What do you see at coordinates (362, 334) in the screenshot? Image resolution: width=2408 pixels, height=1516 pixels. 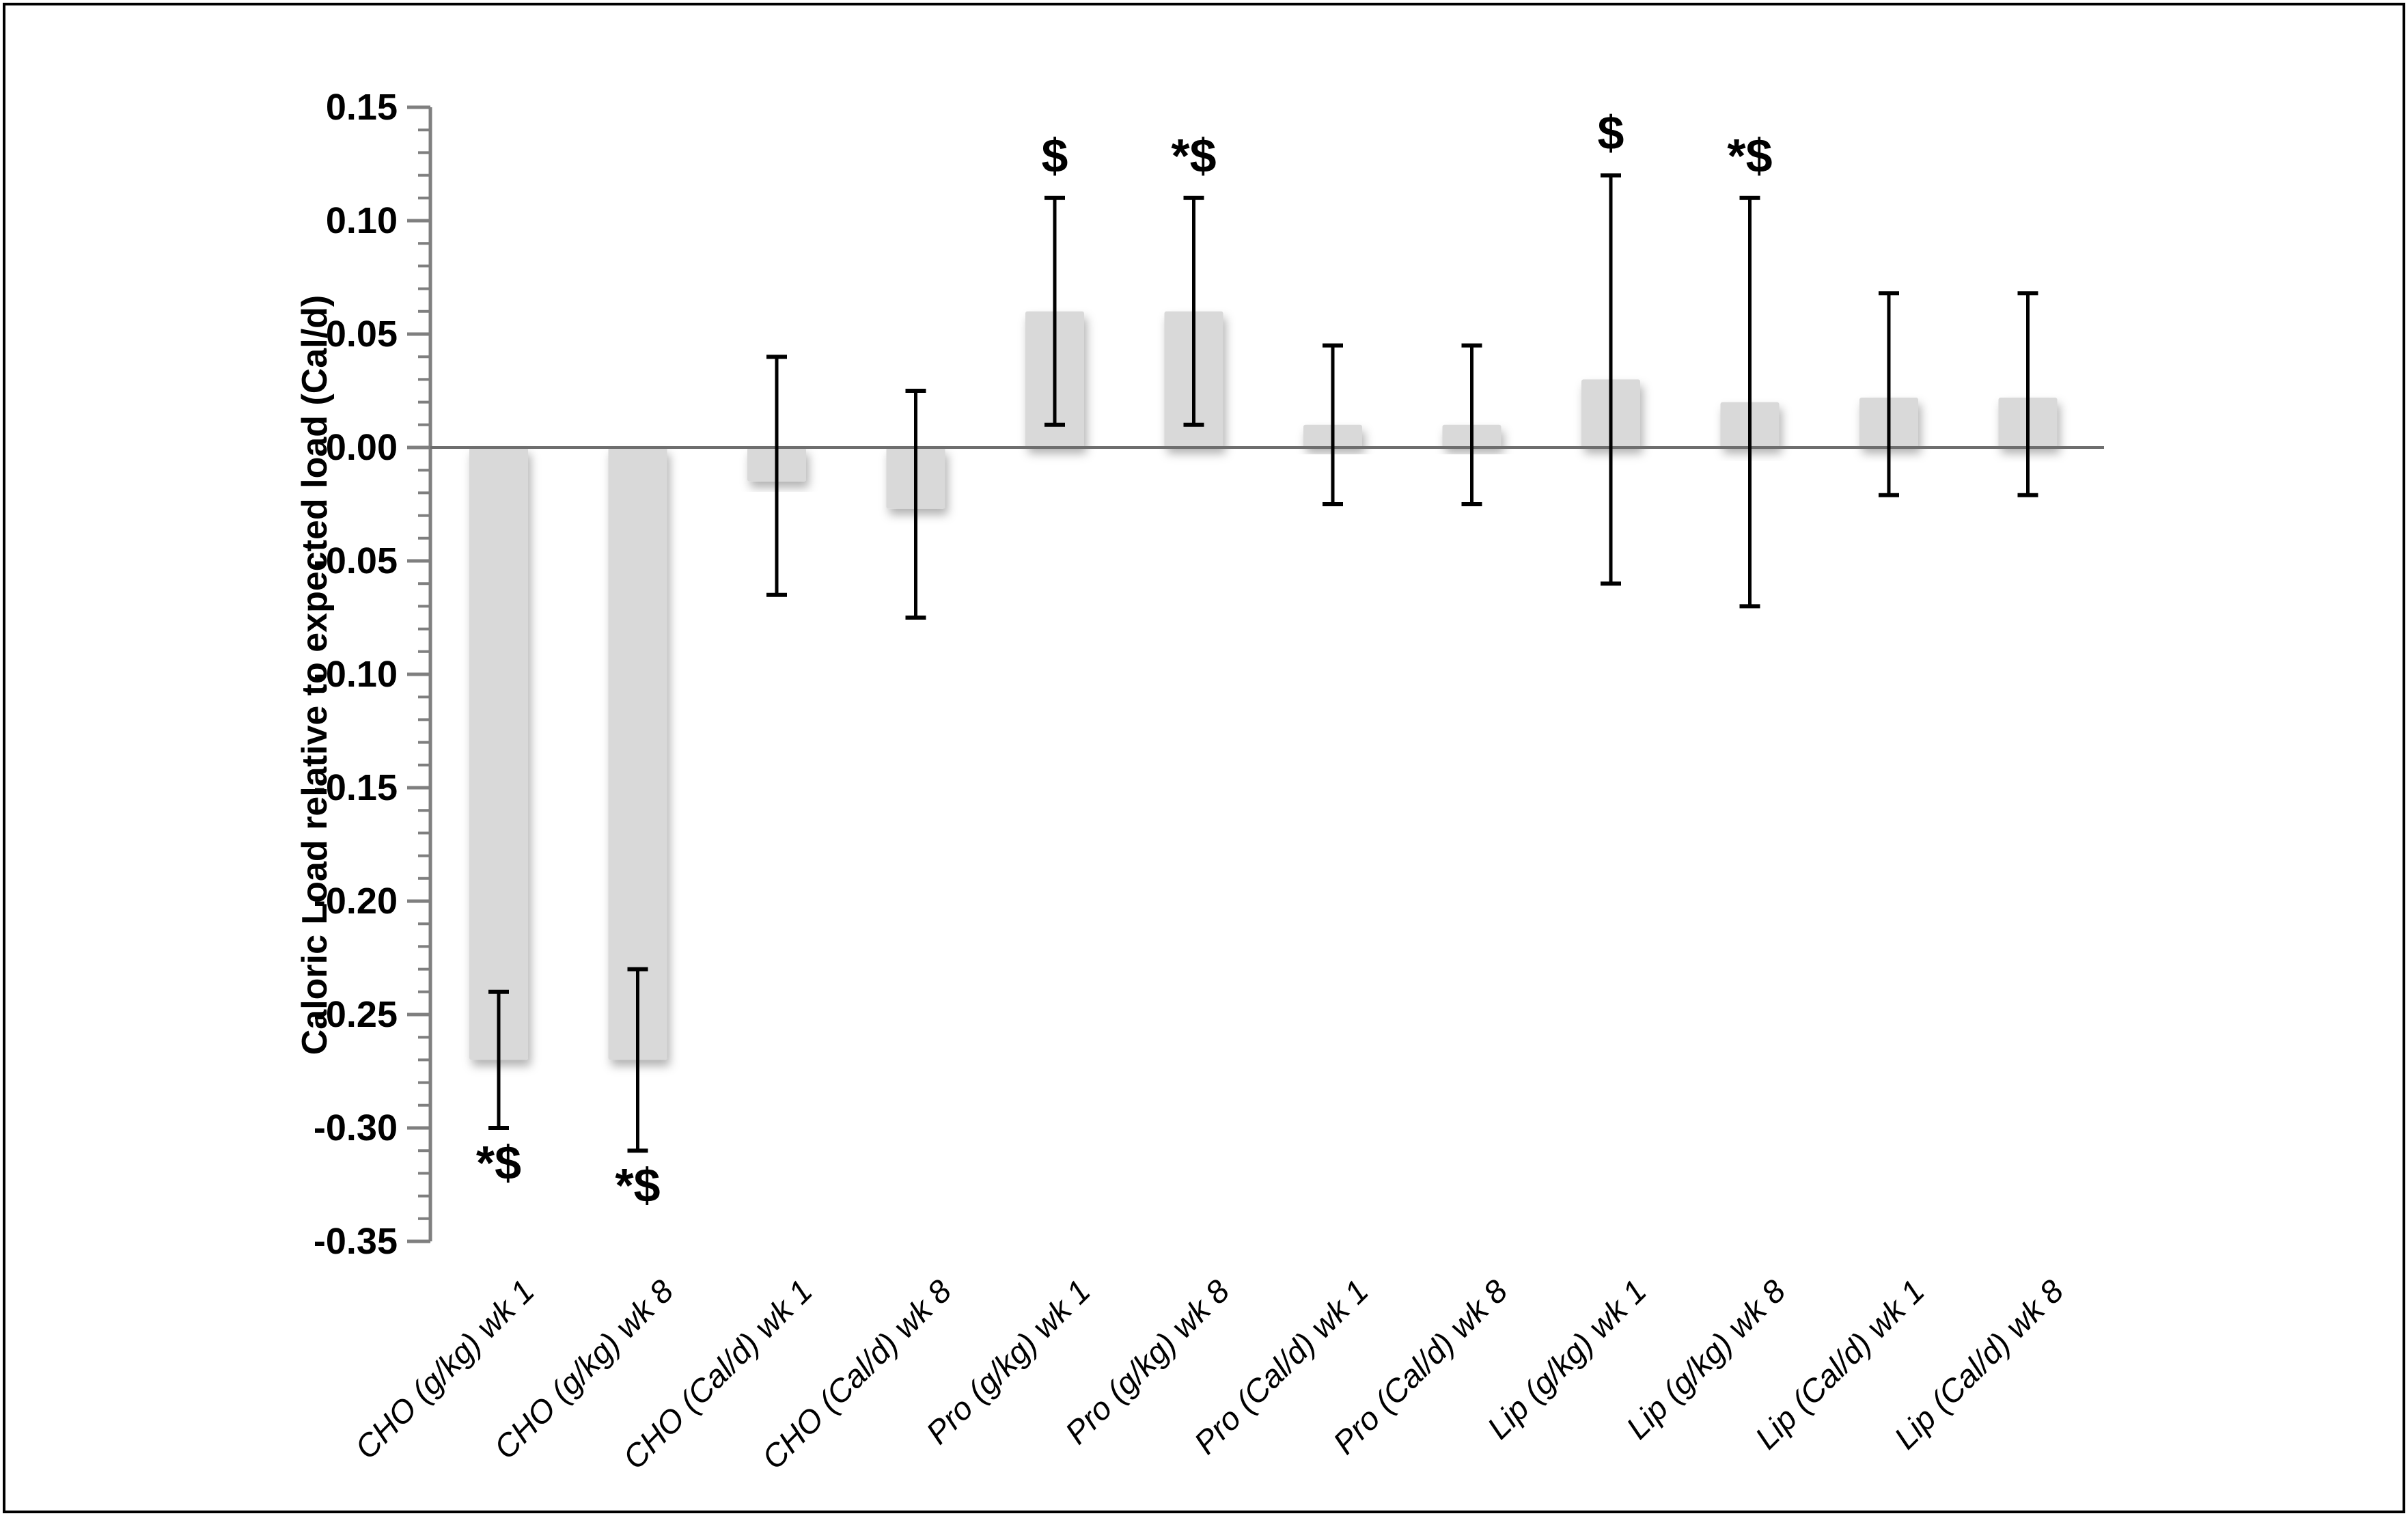 I see `y-tick-label: 0.05` at bounding box center [362, 334].